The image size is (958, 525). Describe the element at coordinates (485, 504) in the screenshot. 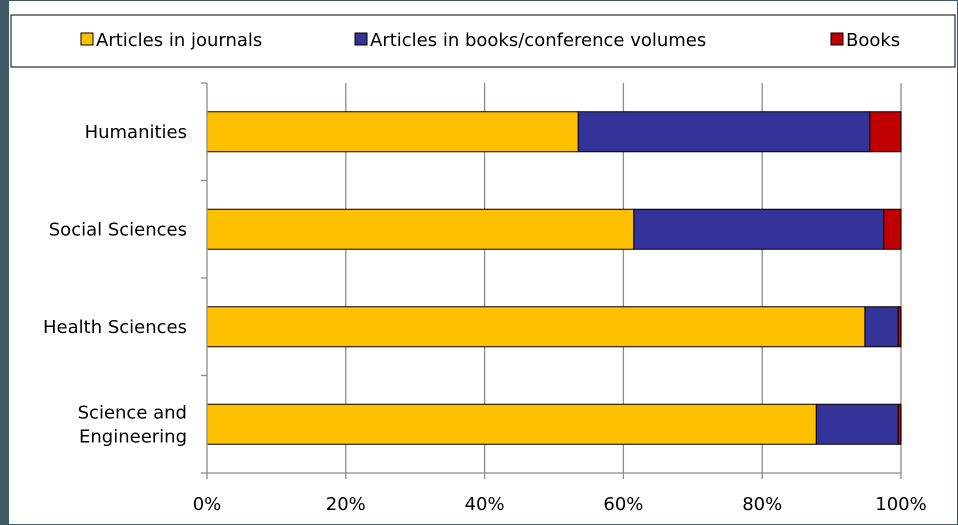

I see `x-tick-label-40: 40%` at that location.